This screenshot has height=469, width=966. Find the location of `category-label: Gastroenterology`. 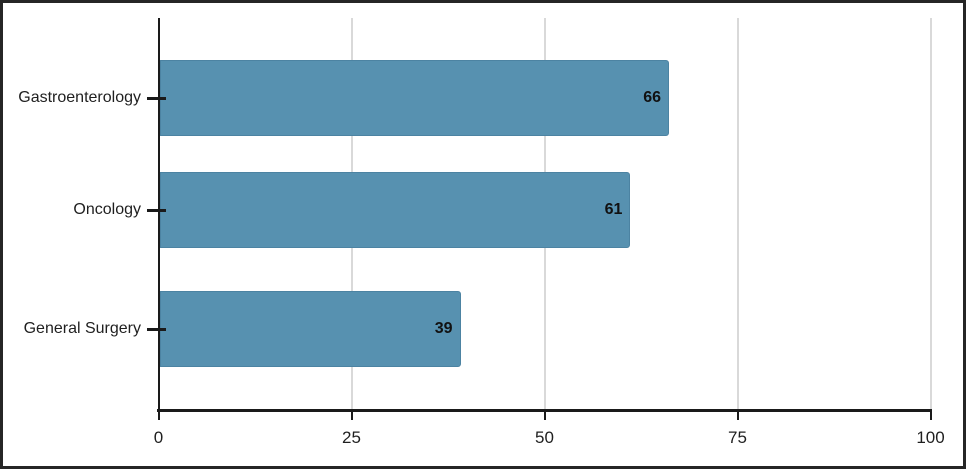

category-label: Gastroenterology is located at coordinates (79, 97).